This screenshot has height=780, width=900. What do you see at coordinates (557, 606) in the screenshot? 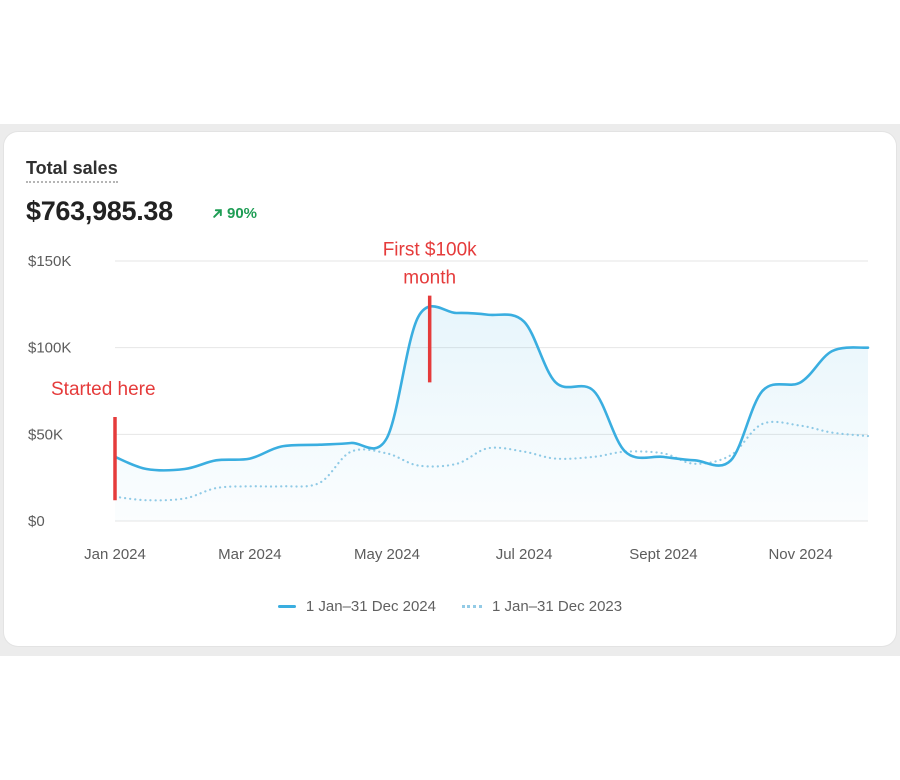
I see `legend-label-2023: 1 Jan–31 Dec 2023` at bounding box center [557, 606].